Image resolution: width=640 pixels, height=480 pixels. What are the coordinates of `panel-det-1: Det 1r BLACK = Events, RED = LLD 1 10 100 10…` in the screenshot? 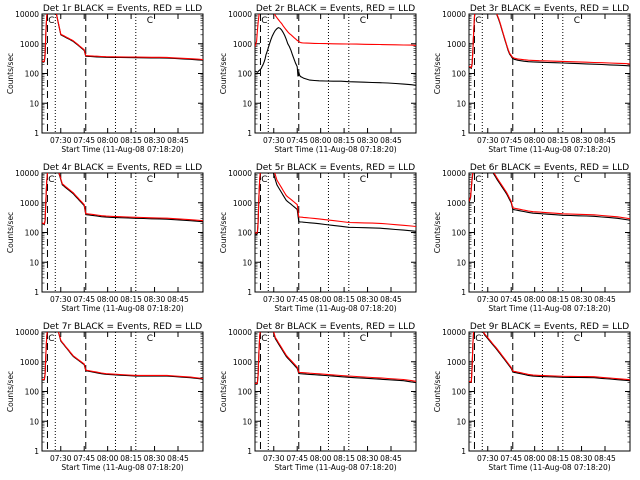 It's located at (105, 79).